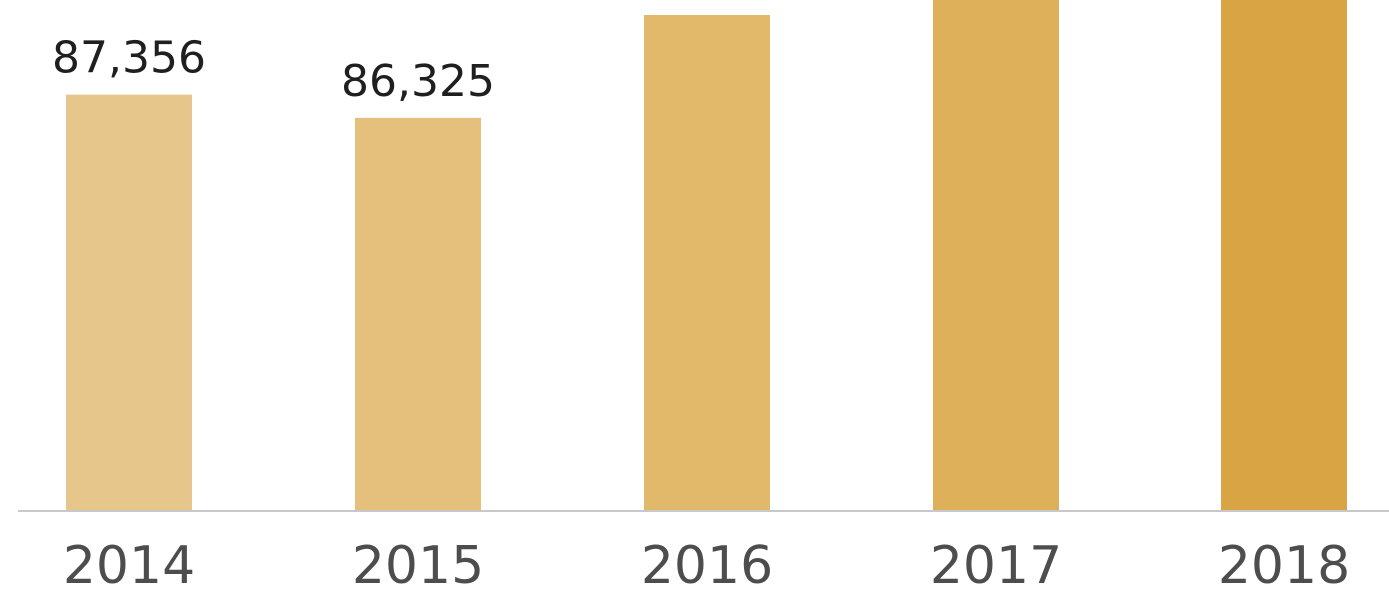  Describe the element at coordinates (418, 314) in the screenshot. I see `bar-2015` at that location.